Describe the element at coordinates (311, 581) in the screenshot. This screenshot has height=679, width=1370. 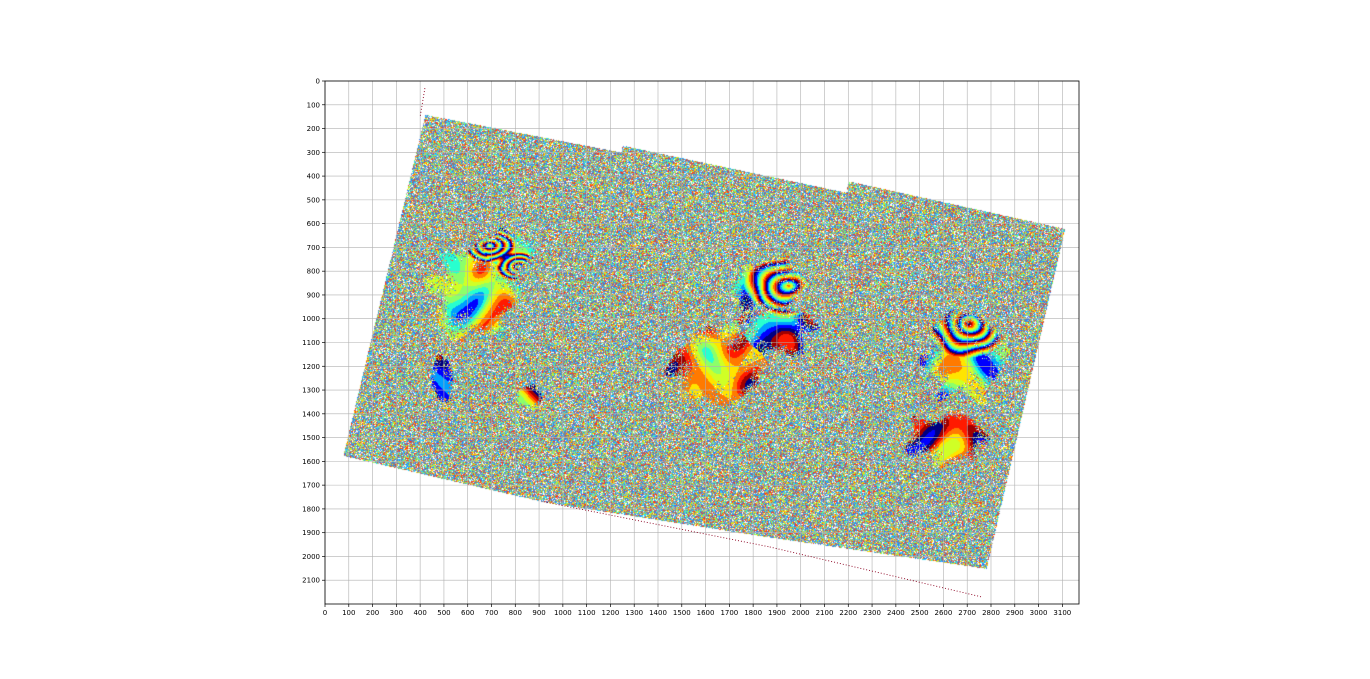
I see `y-tick-label: 2100` at that location.